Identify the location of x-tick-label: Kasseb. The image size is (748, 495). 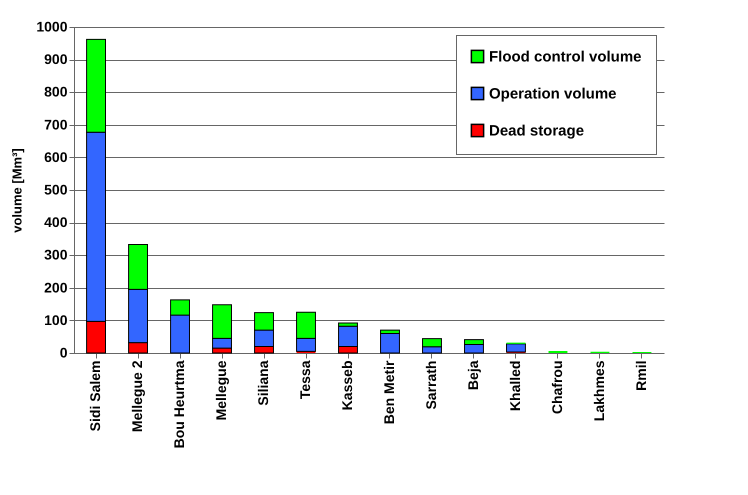
(347, 385).